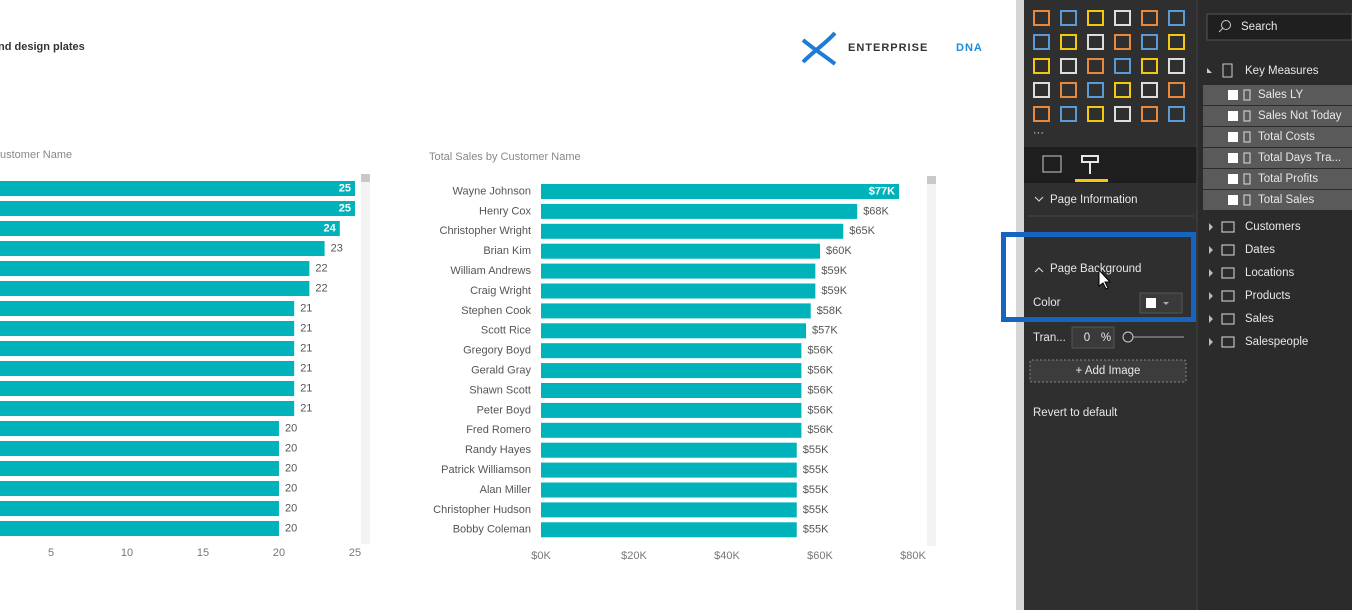 Image resolution: width=1352 pixels, height=610 pixels. What do you see at coordinates (504, 410) in the screenshot?
I see `category-label: Peter Boyd` at bounding box center [504, 410].